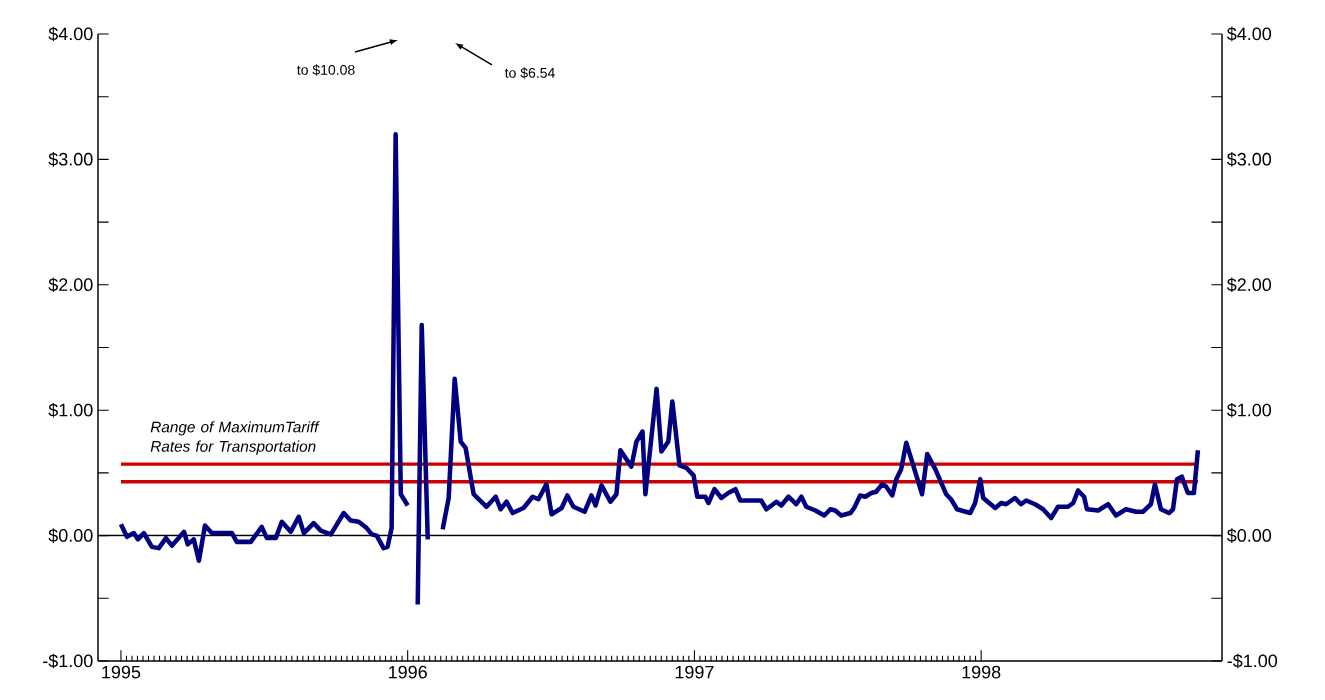  I want to click on annotation: Range of MaximumTariff Rates for Transportation, so click(235, 438).